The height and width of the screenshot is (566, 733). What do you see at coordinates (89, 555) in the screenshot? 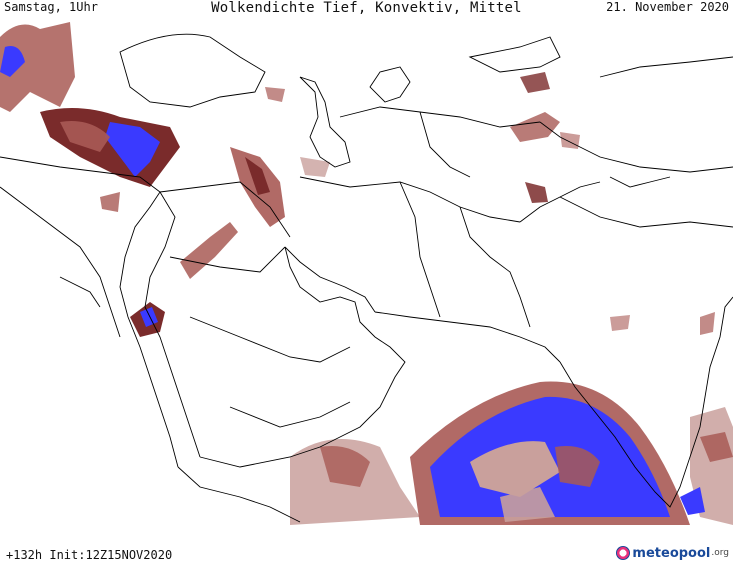
I see `run-info: +132h Init:12Z15NOV2020` at bounding box center [89, 555].